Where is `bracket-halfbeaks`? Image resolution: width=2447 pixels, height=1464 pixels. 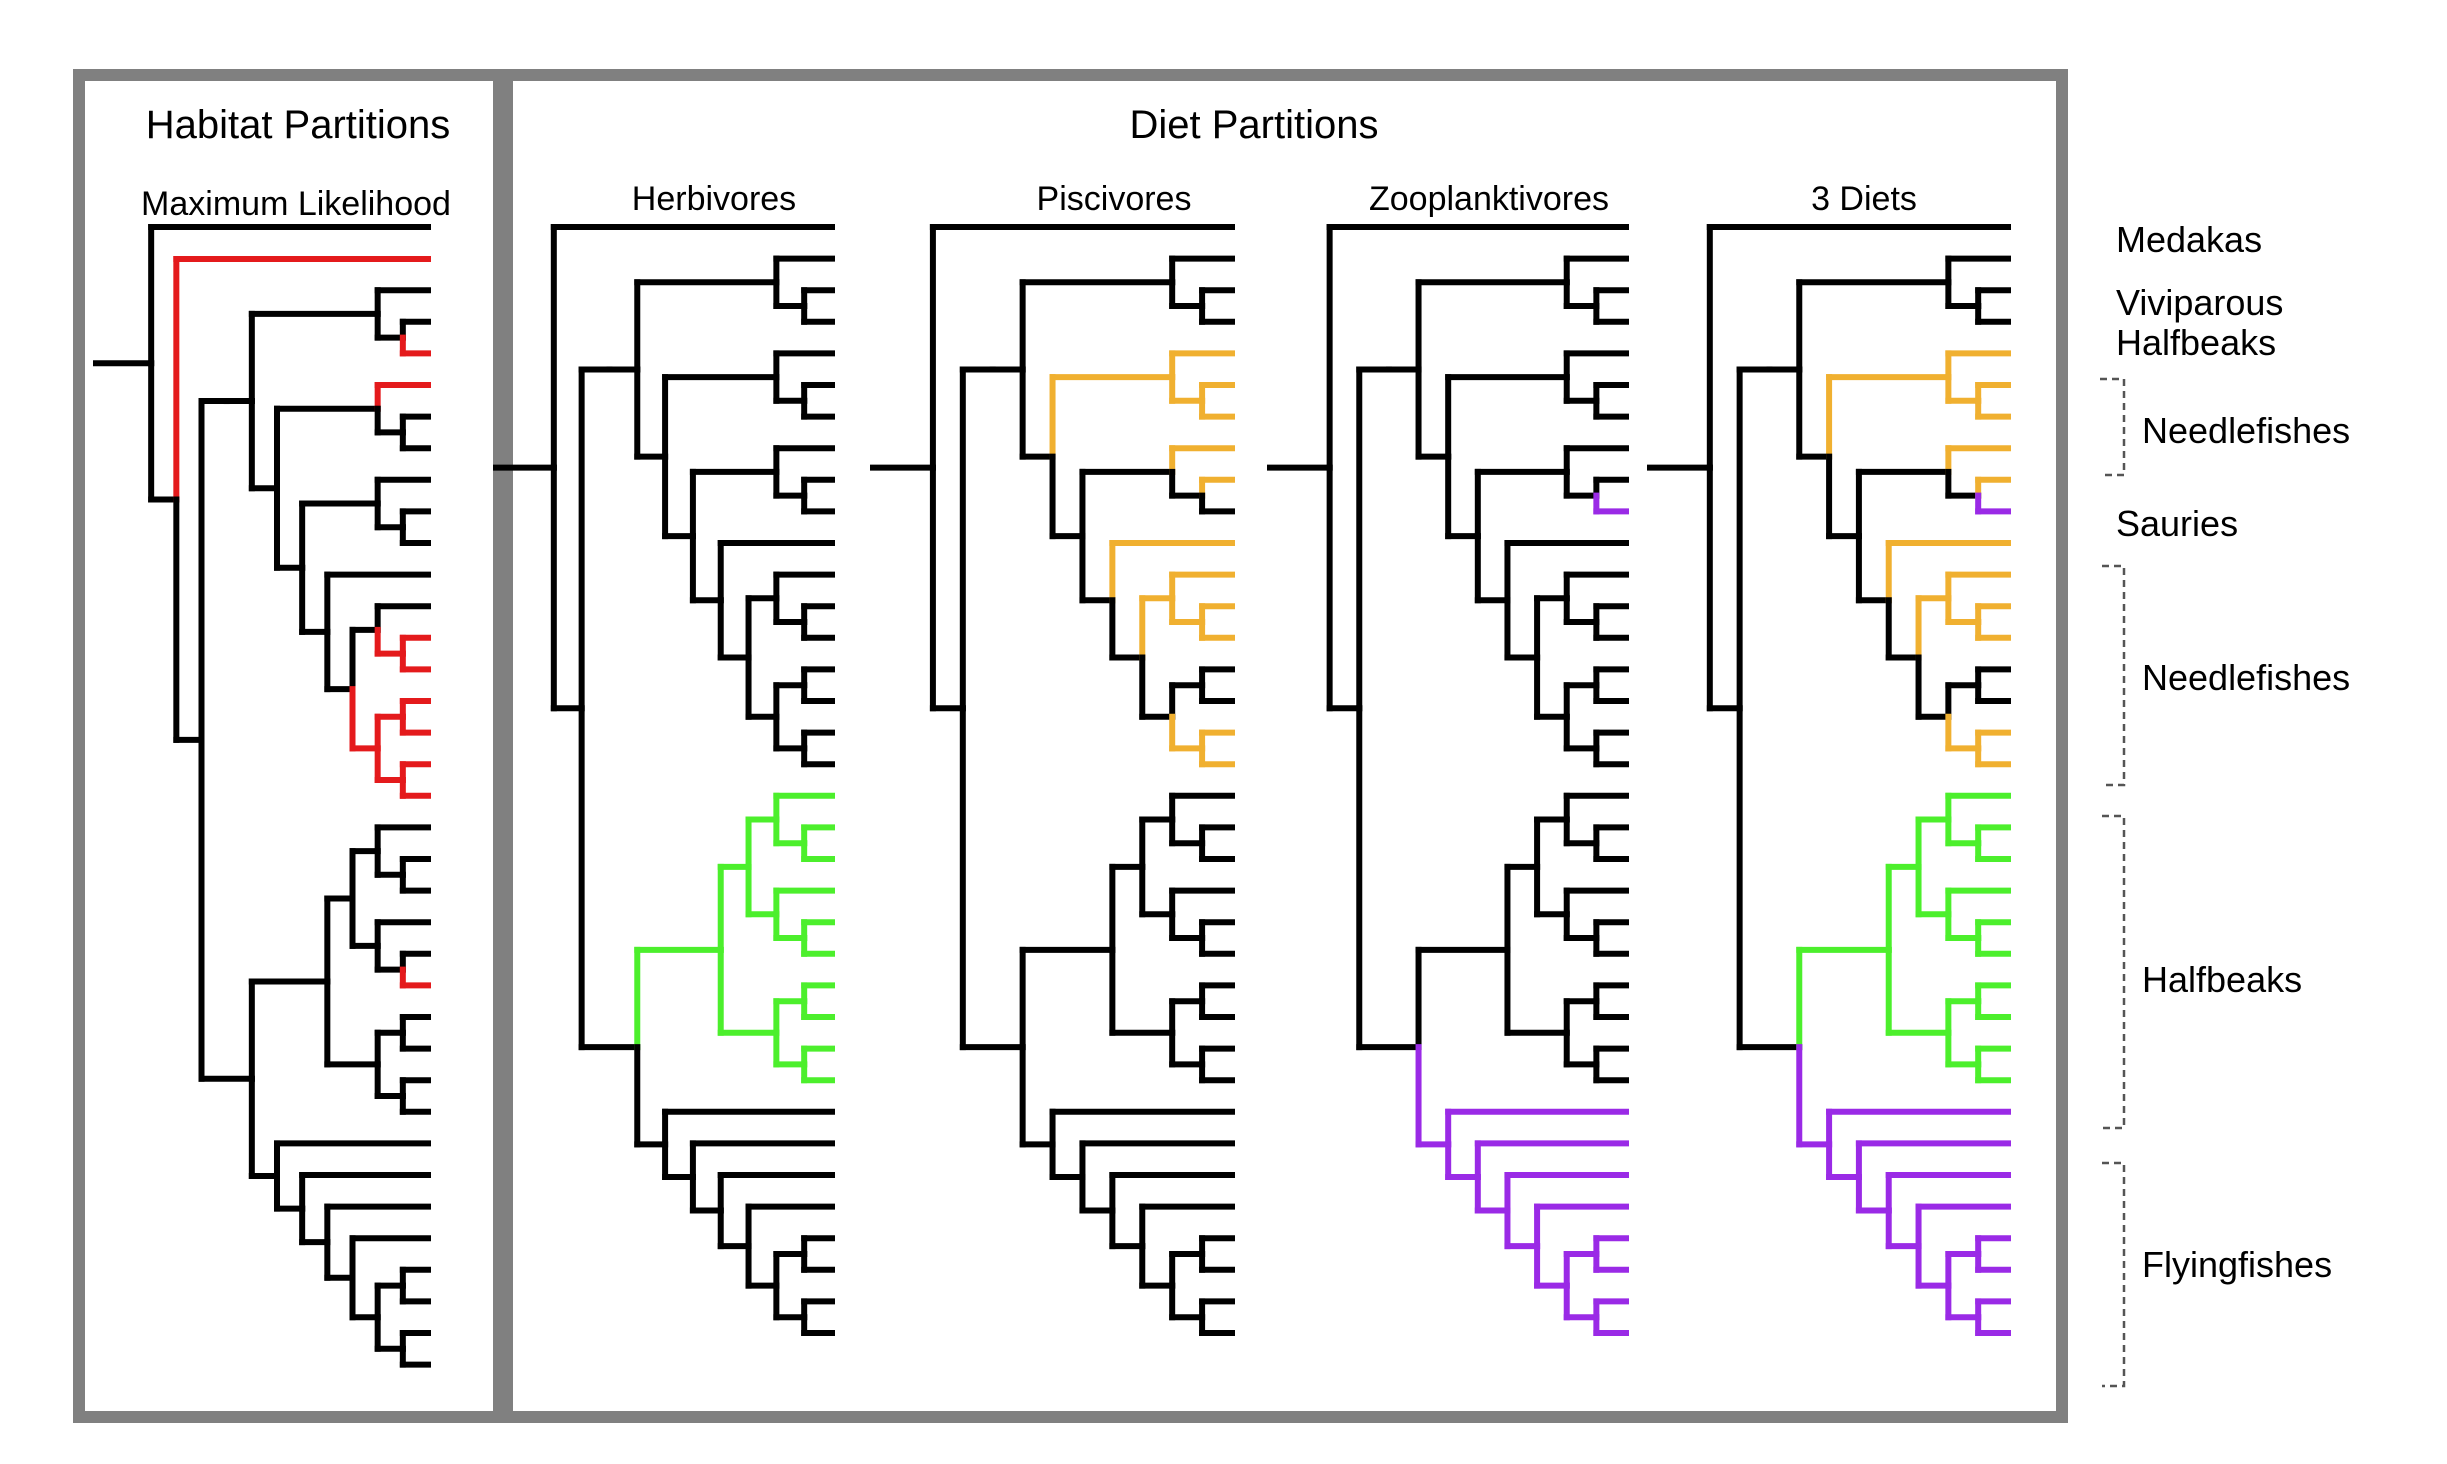 bracket-halfbeaks is located at coordinates (2114, 972).